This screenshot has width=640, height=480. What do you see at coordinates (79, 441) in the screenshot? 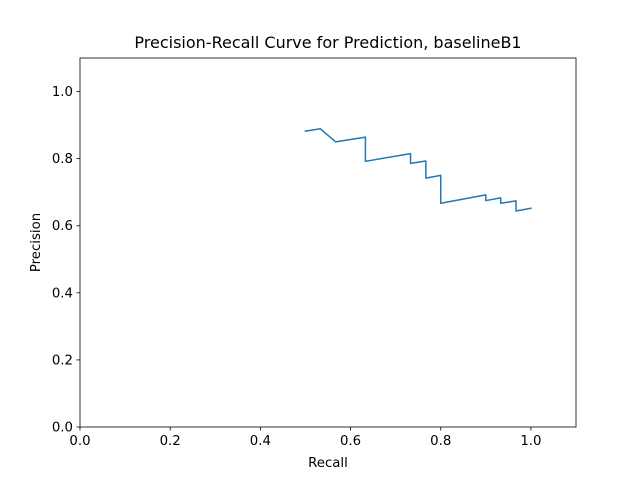
I see `x-tick-label: 0.0` at bounding box center [79, 441].